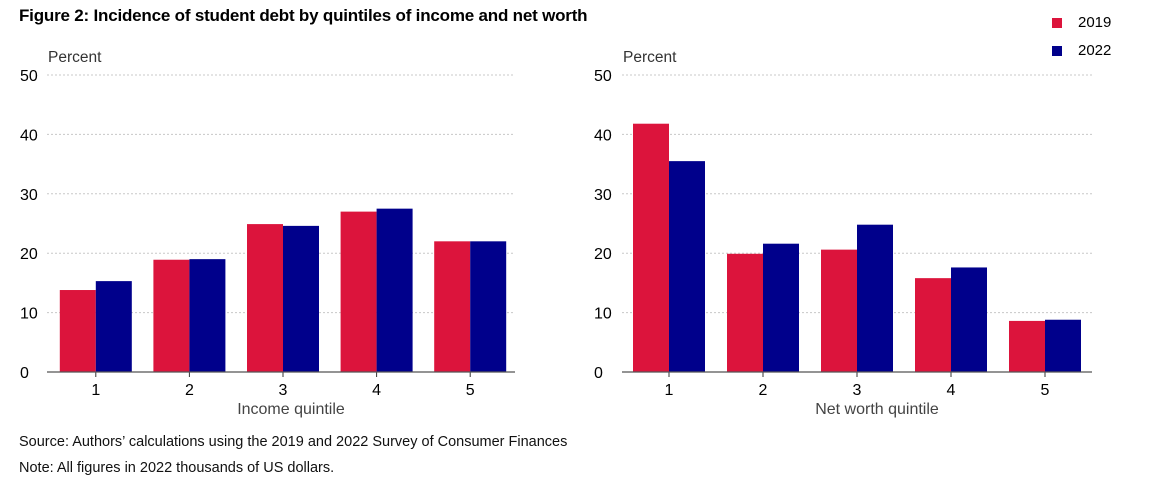 Image resolution: width=1151 pixels, height=488 pixels. Describe the element at coordinates (1057, 22) in the screenshot. I see `legend-swatch-2019` at that location.